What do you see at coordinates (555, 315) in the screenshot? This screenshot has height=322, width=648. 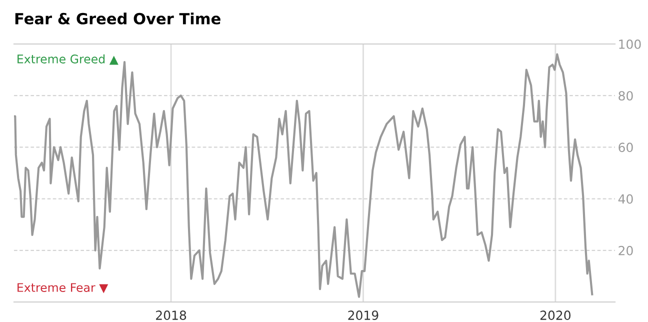 I see `x-tick-label: 2020` at bounding box center [555, 315].